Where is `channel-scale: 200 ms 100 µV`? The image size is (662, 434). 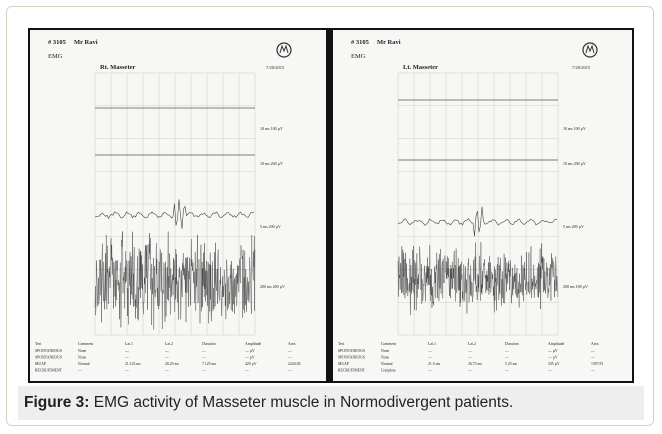 channel-scale: 200 ms 100 µV is located at coordinates (575, 286).